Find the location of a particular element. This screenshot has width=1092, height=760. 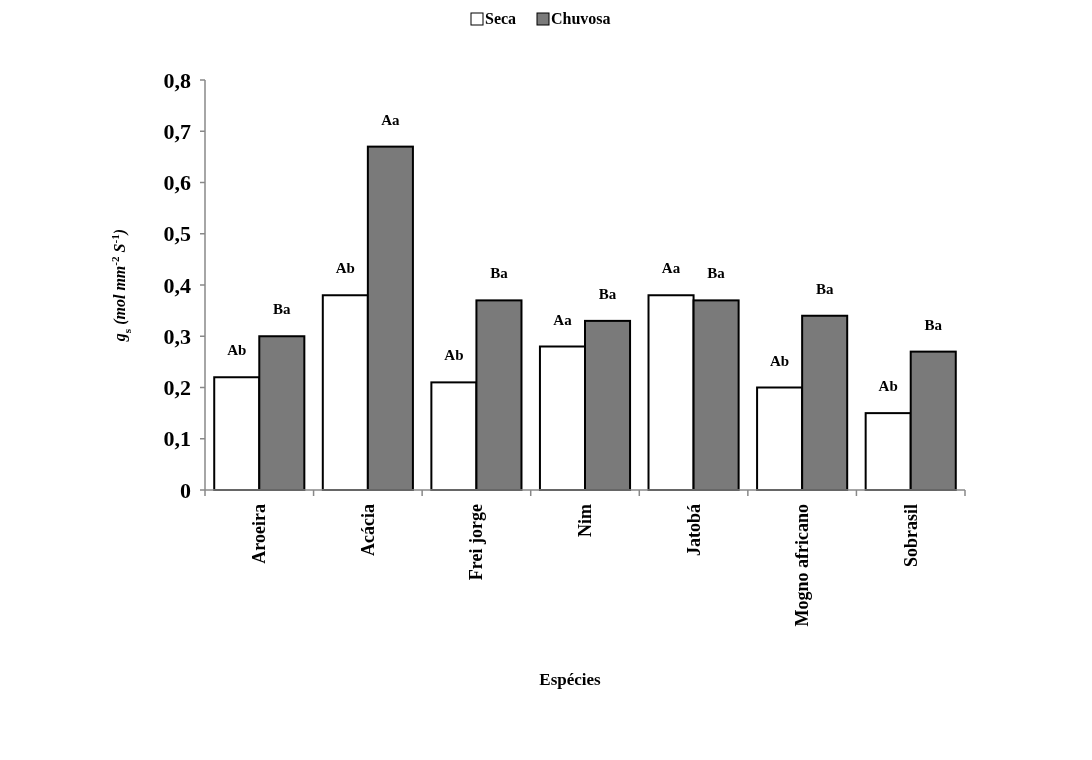

y-tick-label: 0,5 is located at coordinates (177, 234).